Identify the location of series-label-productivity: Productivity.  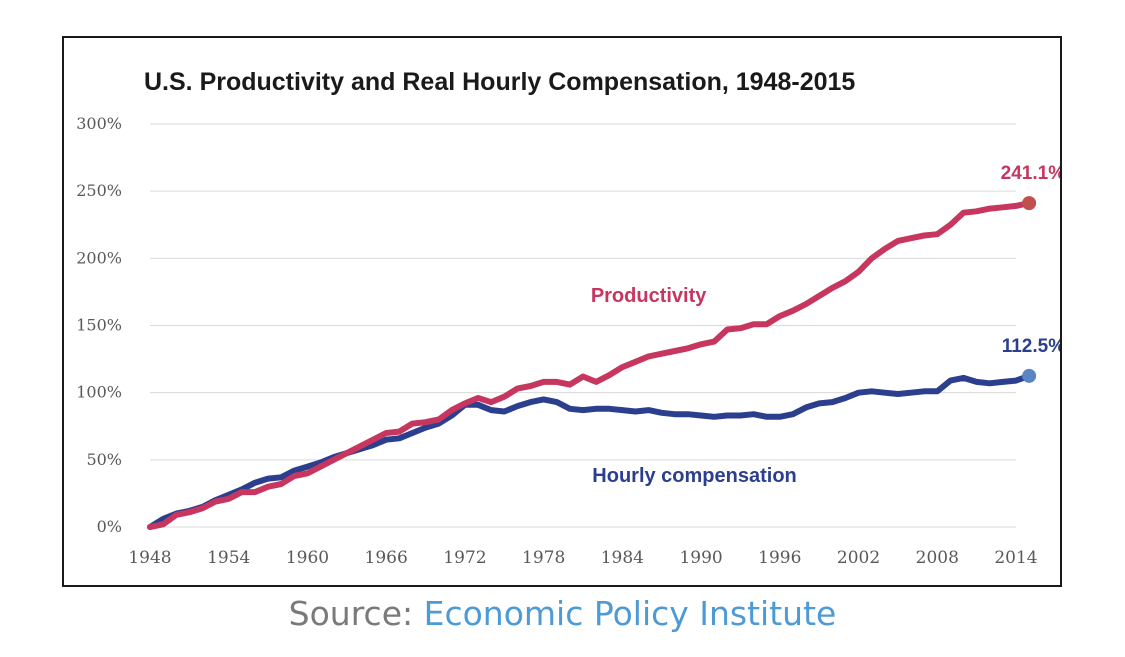
(649, 296).